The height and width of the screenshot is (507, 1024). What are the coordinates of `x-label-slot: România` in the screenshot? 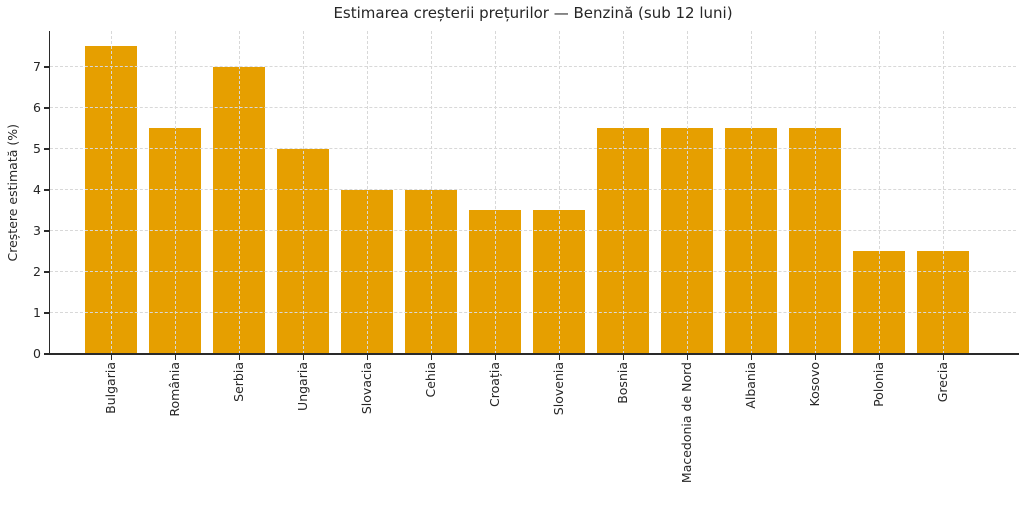 It's located at (175, 389).